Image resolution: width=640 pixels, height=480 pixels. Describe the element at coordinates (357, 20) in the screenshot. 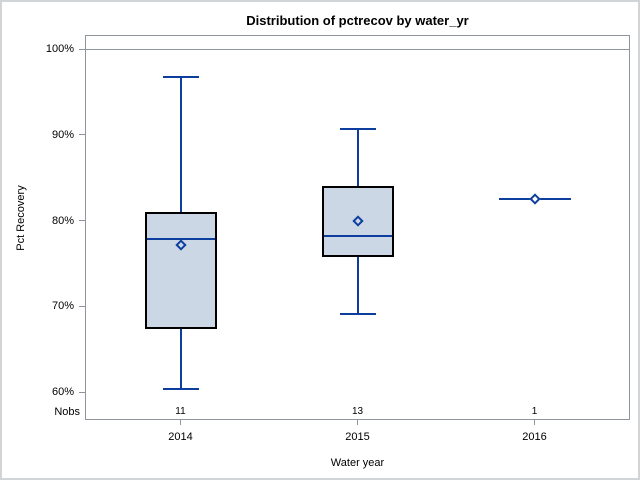

I see `chart-title: Distribution of pctrecov by water_yr` at that location.